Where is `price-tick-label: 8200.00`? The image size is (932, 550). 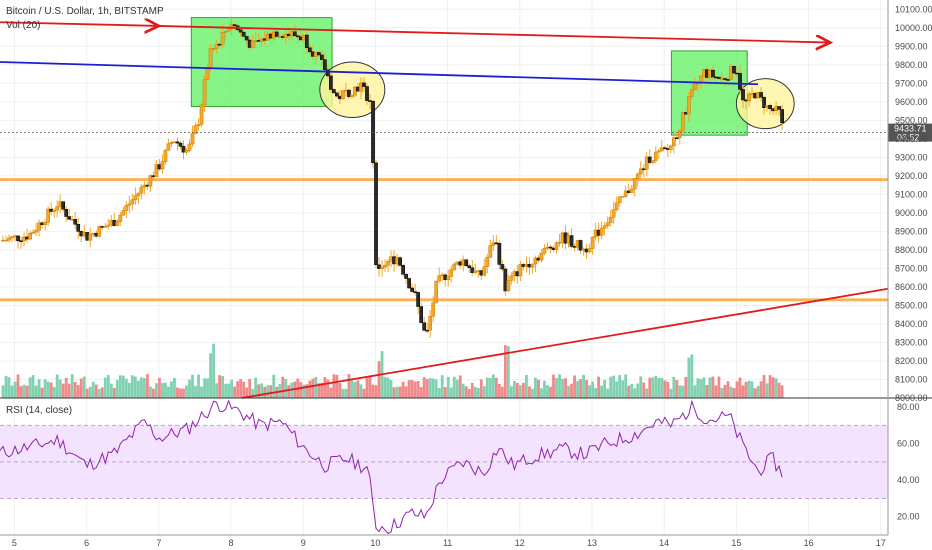 price-tick-label: 8200.00 is located at coordinates (911, 361).